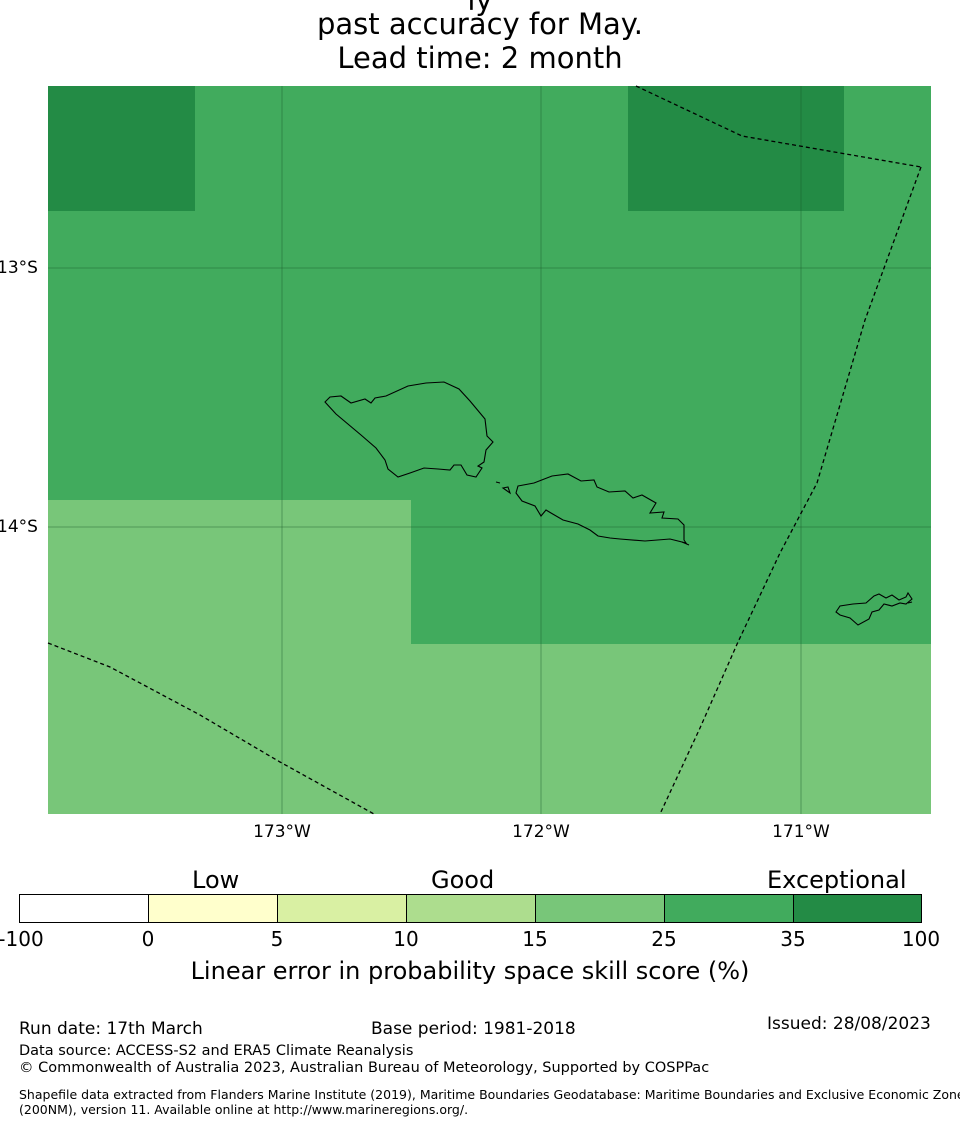 The image size is (960, 1125). I want to click on eez-boundary-north, so click(778, 126).